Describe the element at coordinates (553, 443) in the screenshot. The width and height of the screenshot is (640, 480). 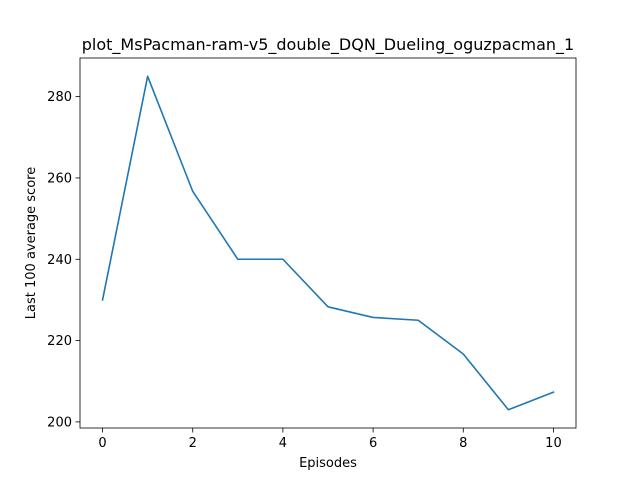
I see `x-tick-label: 10` at that location.